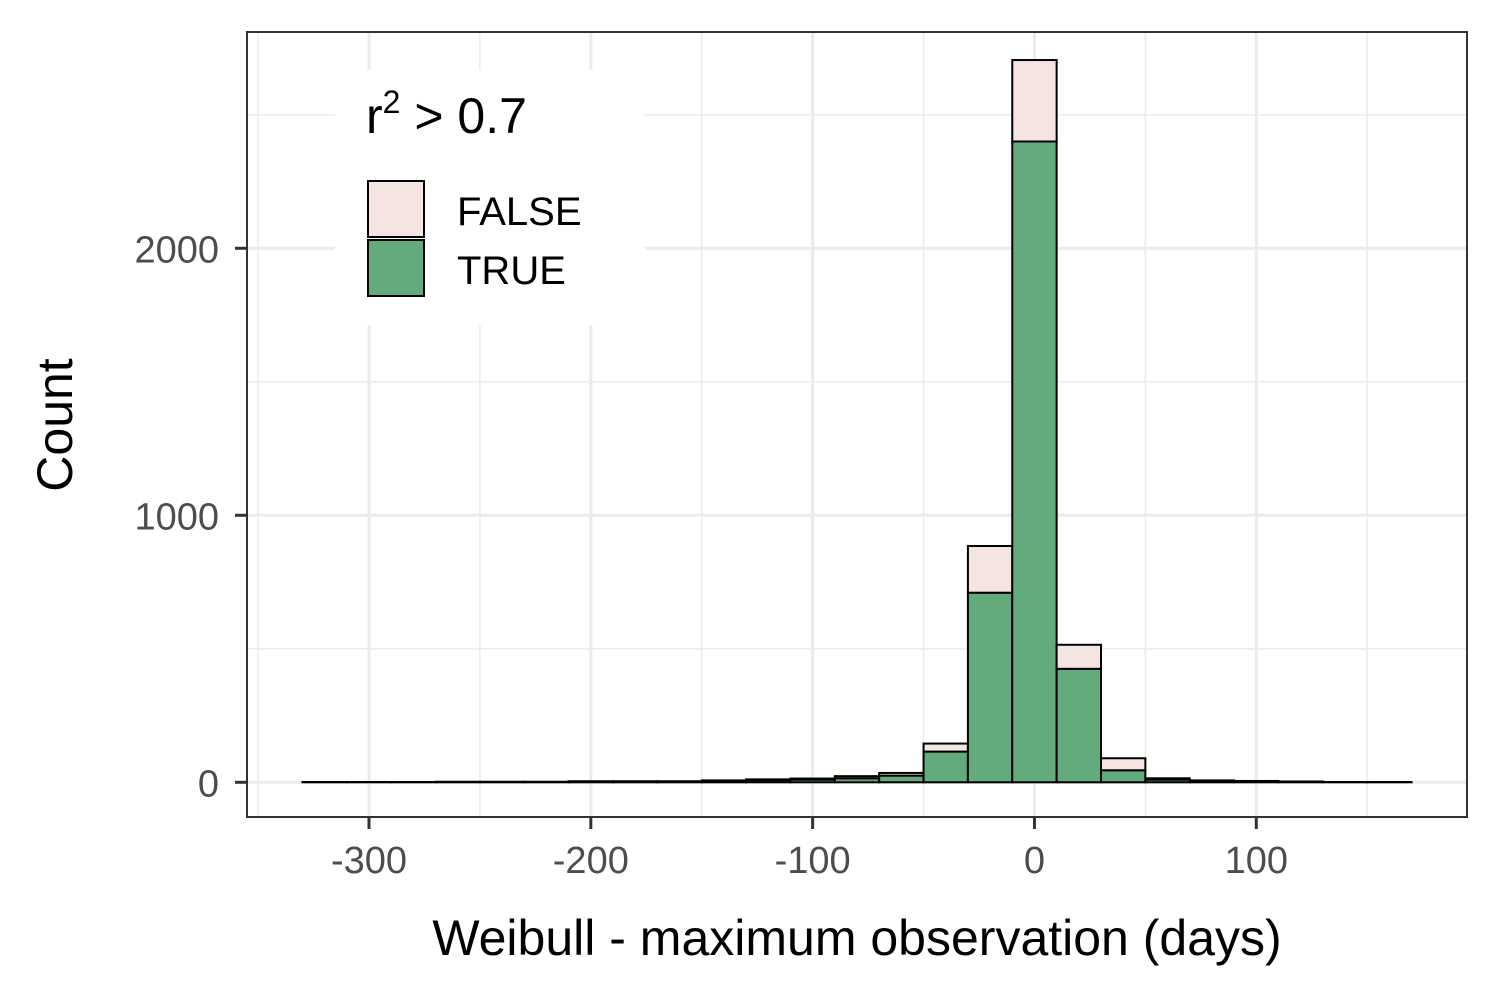 This screenshot has width=1500, height=1000. What do you see at coordinates (511, 271) in the screenshot?
I see `legend-label-true: TRUE` at bounding box center [511, 271].